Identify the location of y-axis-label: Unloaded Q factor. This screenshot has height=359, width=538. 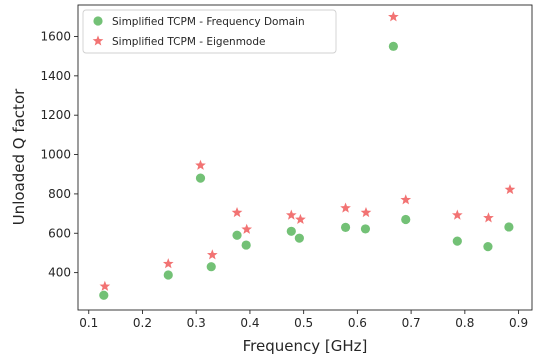
(19, 156).